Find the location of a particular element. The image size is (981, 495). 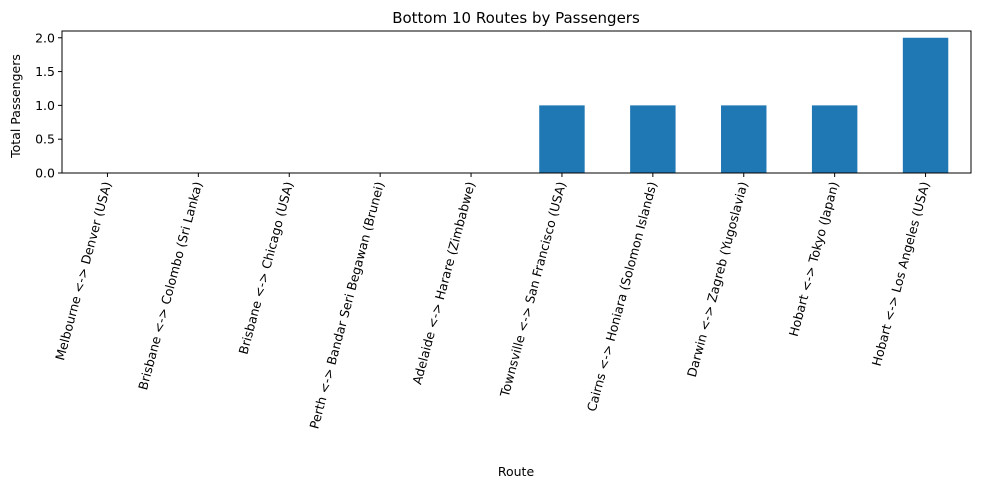

y-axis-ticks: 0.0 0.5 1.0 1.5 2.0 is located at coordinates (48, 105).